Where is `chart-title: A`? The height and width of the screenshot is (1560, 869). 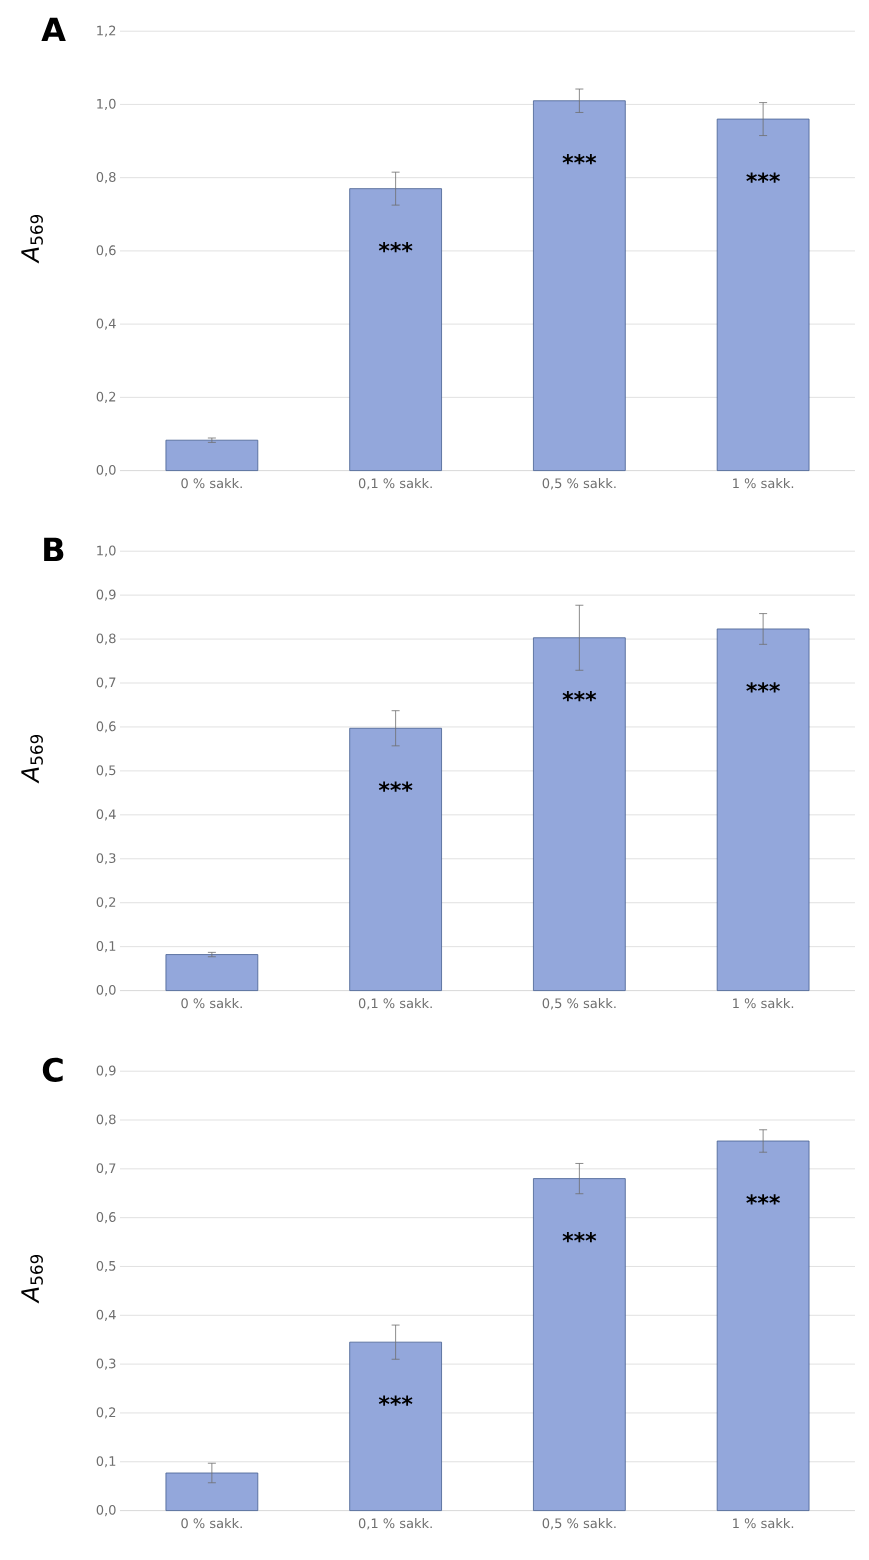
chart-title: A is located at coordinates (53, 29).